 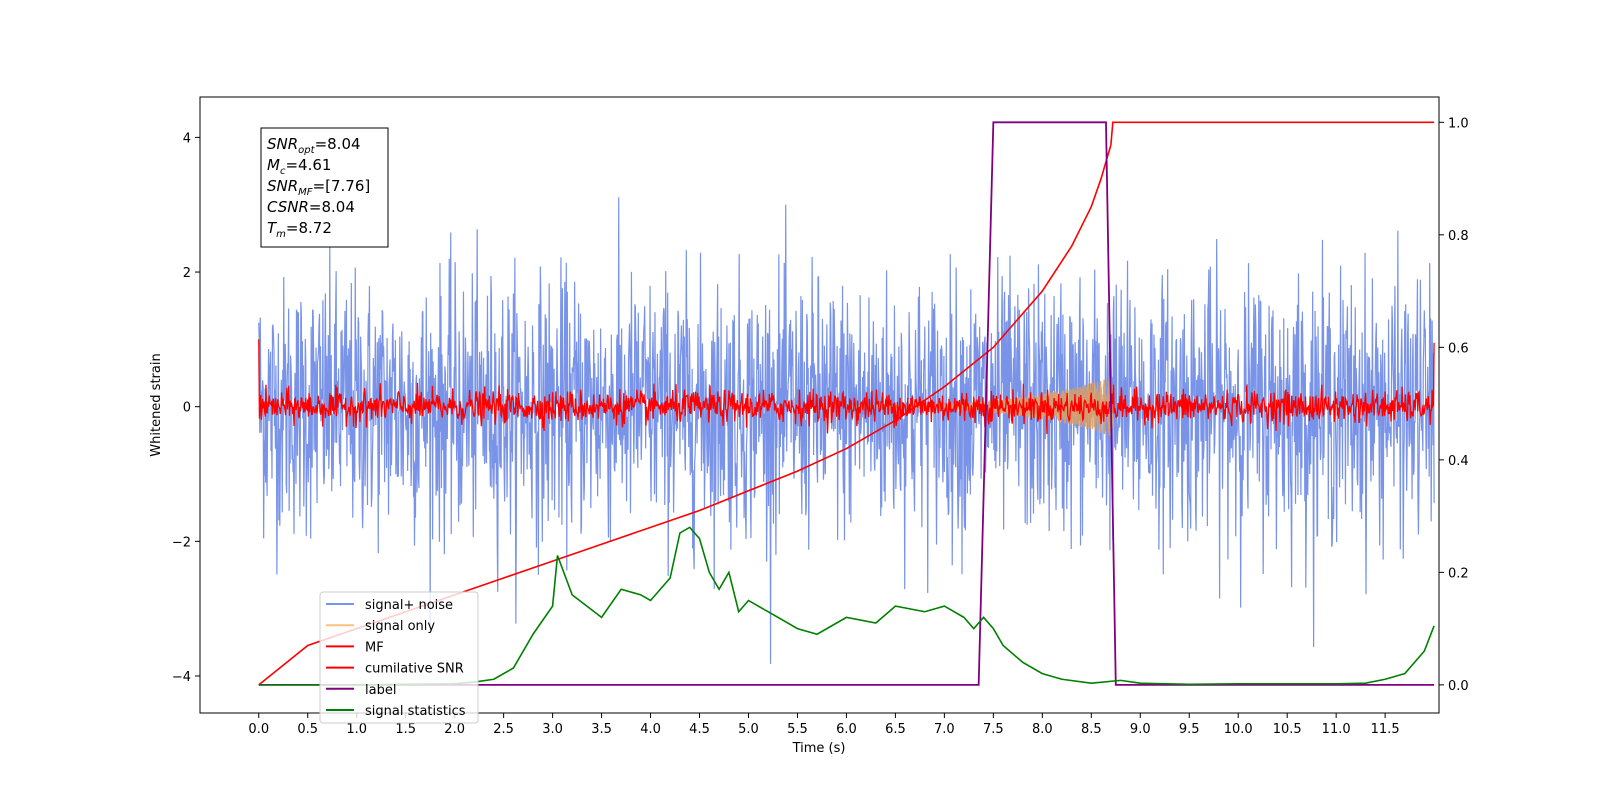 What do you see at coordinates (181, 542) in the screenshot?
I see `y-left-tick-label: −2` at bounding box center [181, 542].